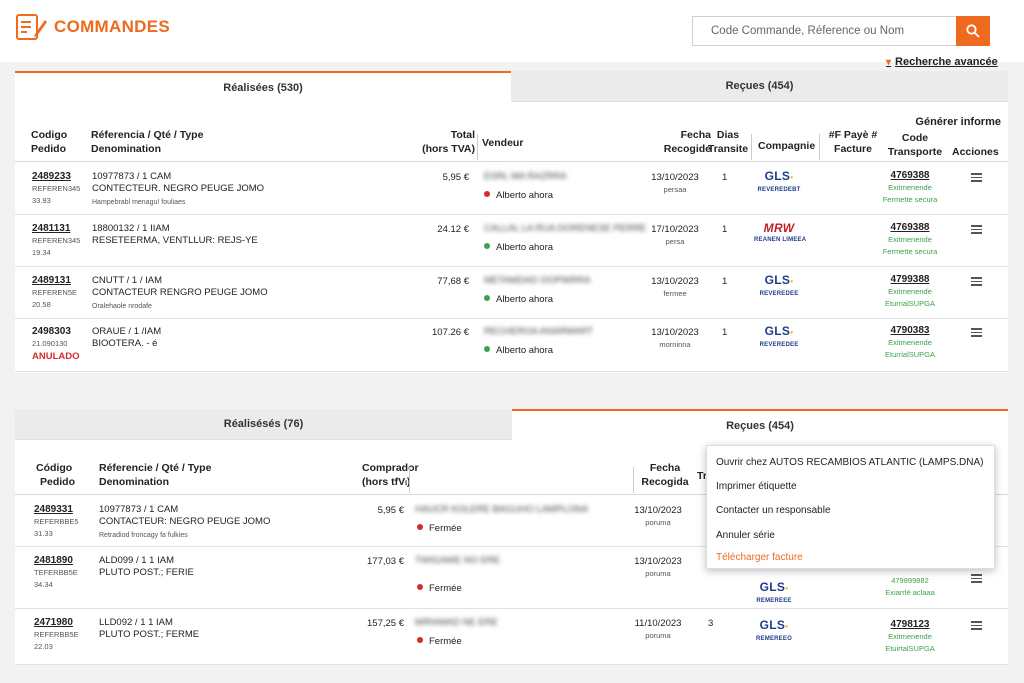  Describe the element at coordinates (759, 557) in the screenshot. I see `menu-item-download-invoice: Télécharger facture` at that location.